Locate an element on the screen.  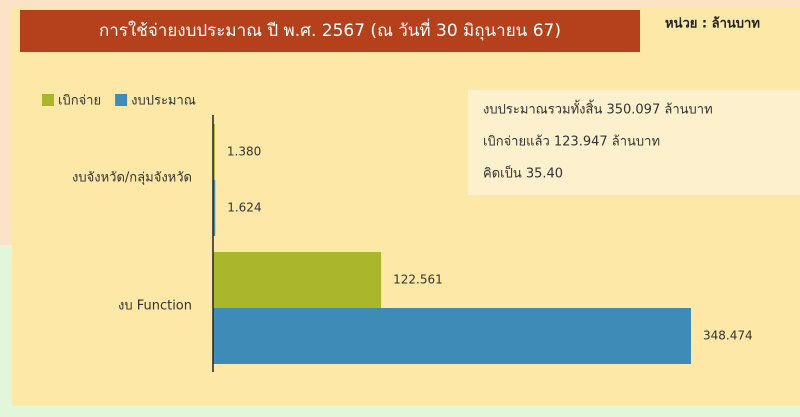
annotation: งบประมาณรวมทั้งสิ้น 350.097 ล้านบาท is located at coordinates (598, 109).